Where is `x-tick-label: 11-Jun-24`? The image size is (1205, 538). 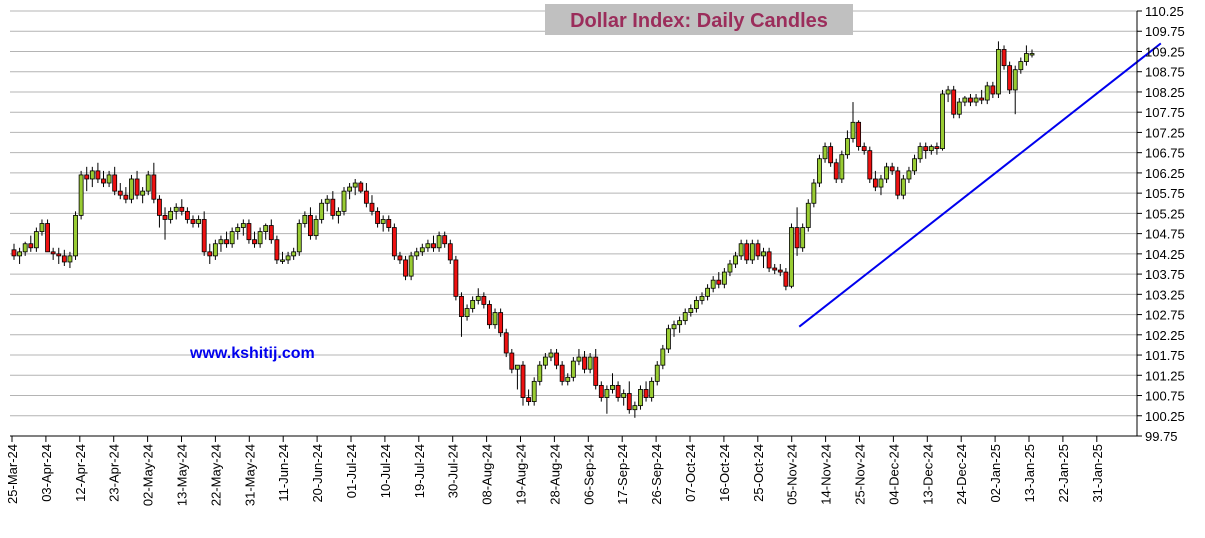
x-tick-label: 11-Jun-24 is located at coordinates (283, 473).